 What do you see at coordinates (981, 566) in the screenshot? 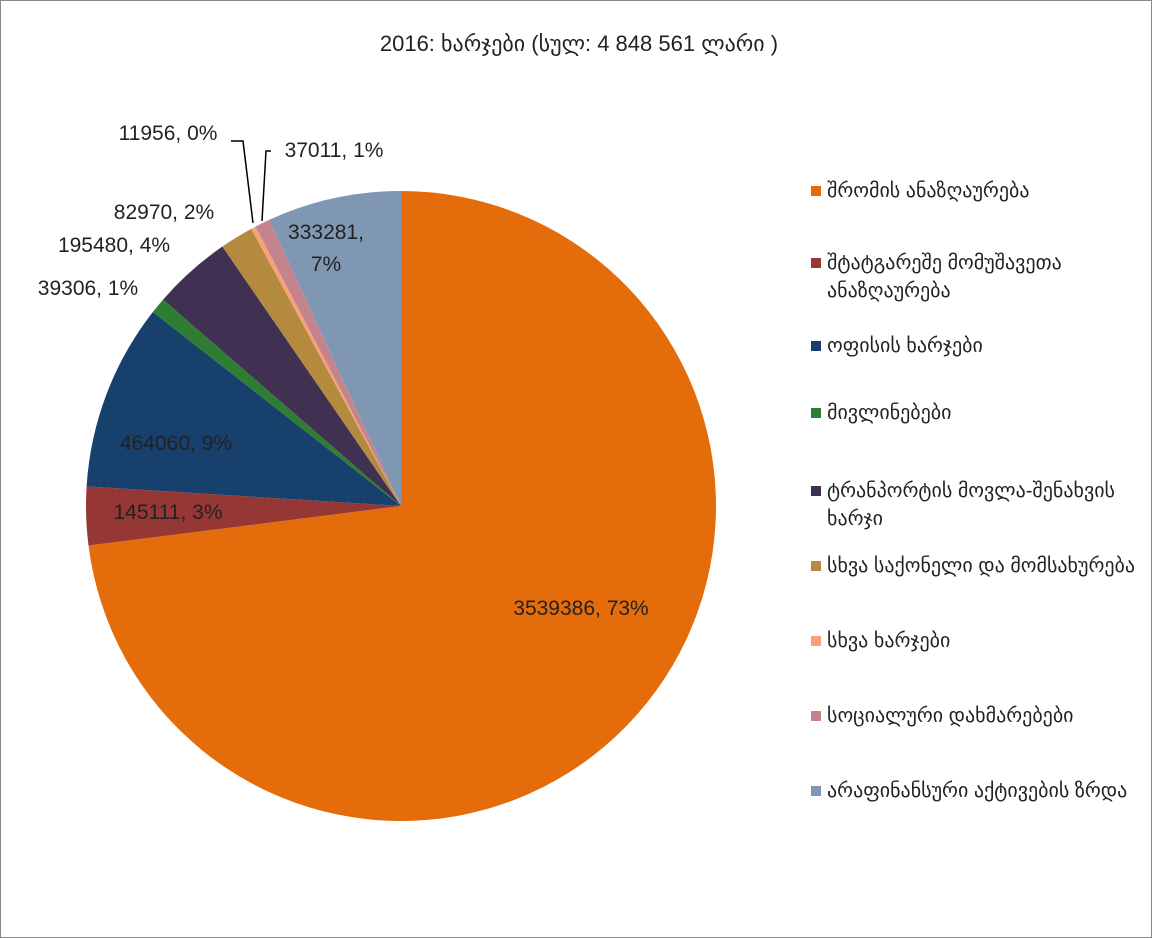
I see `legend-label: სხვა საქონელი და მომსახურება` at bounding box center [981, 566].